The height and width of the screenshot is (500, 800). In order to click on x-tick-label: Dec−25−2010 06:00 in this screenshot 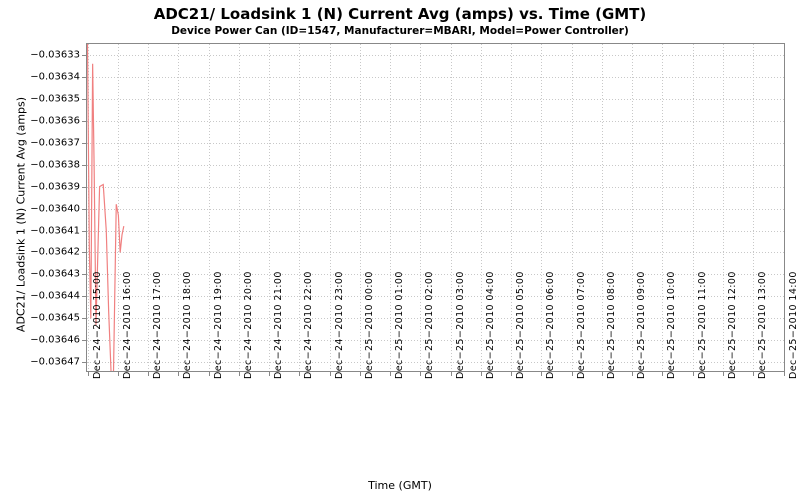, I will do `click(550, 325)`.